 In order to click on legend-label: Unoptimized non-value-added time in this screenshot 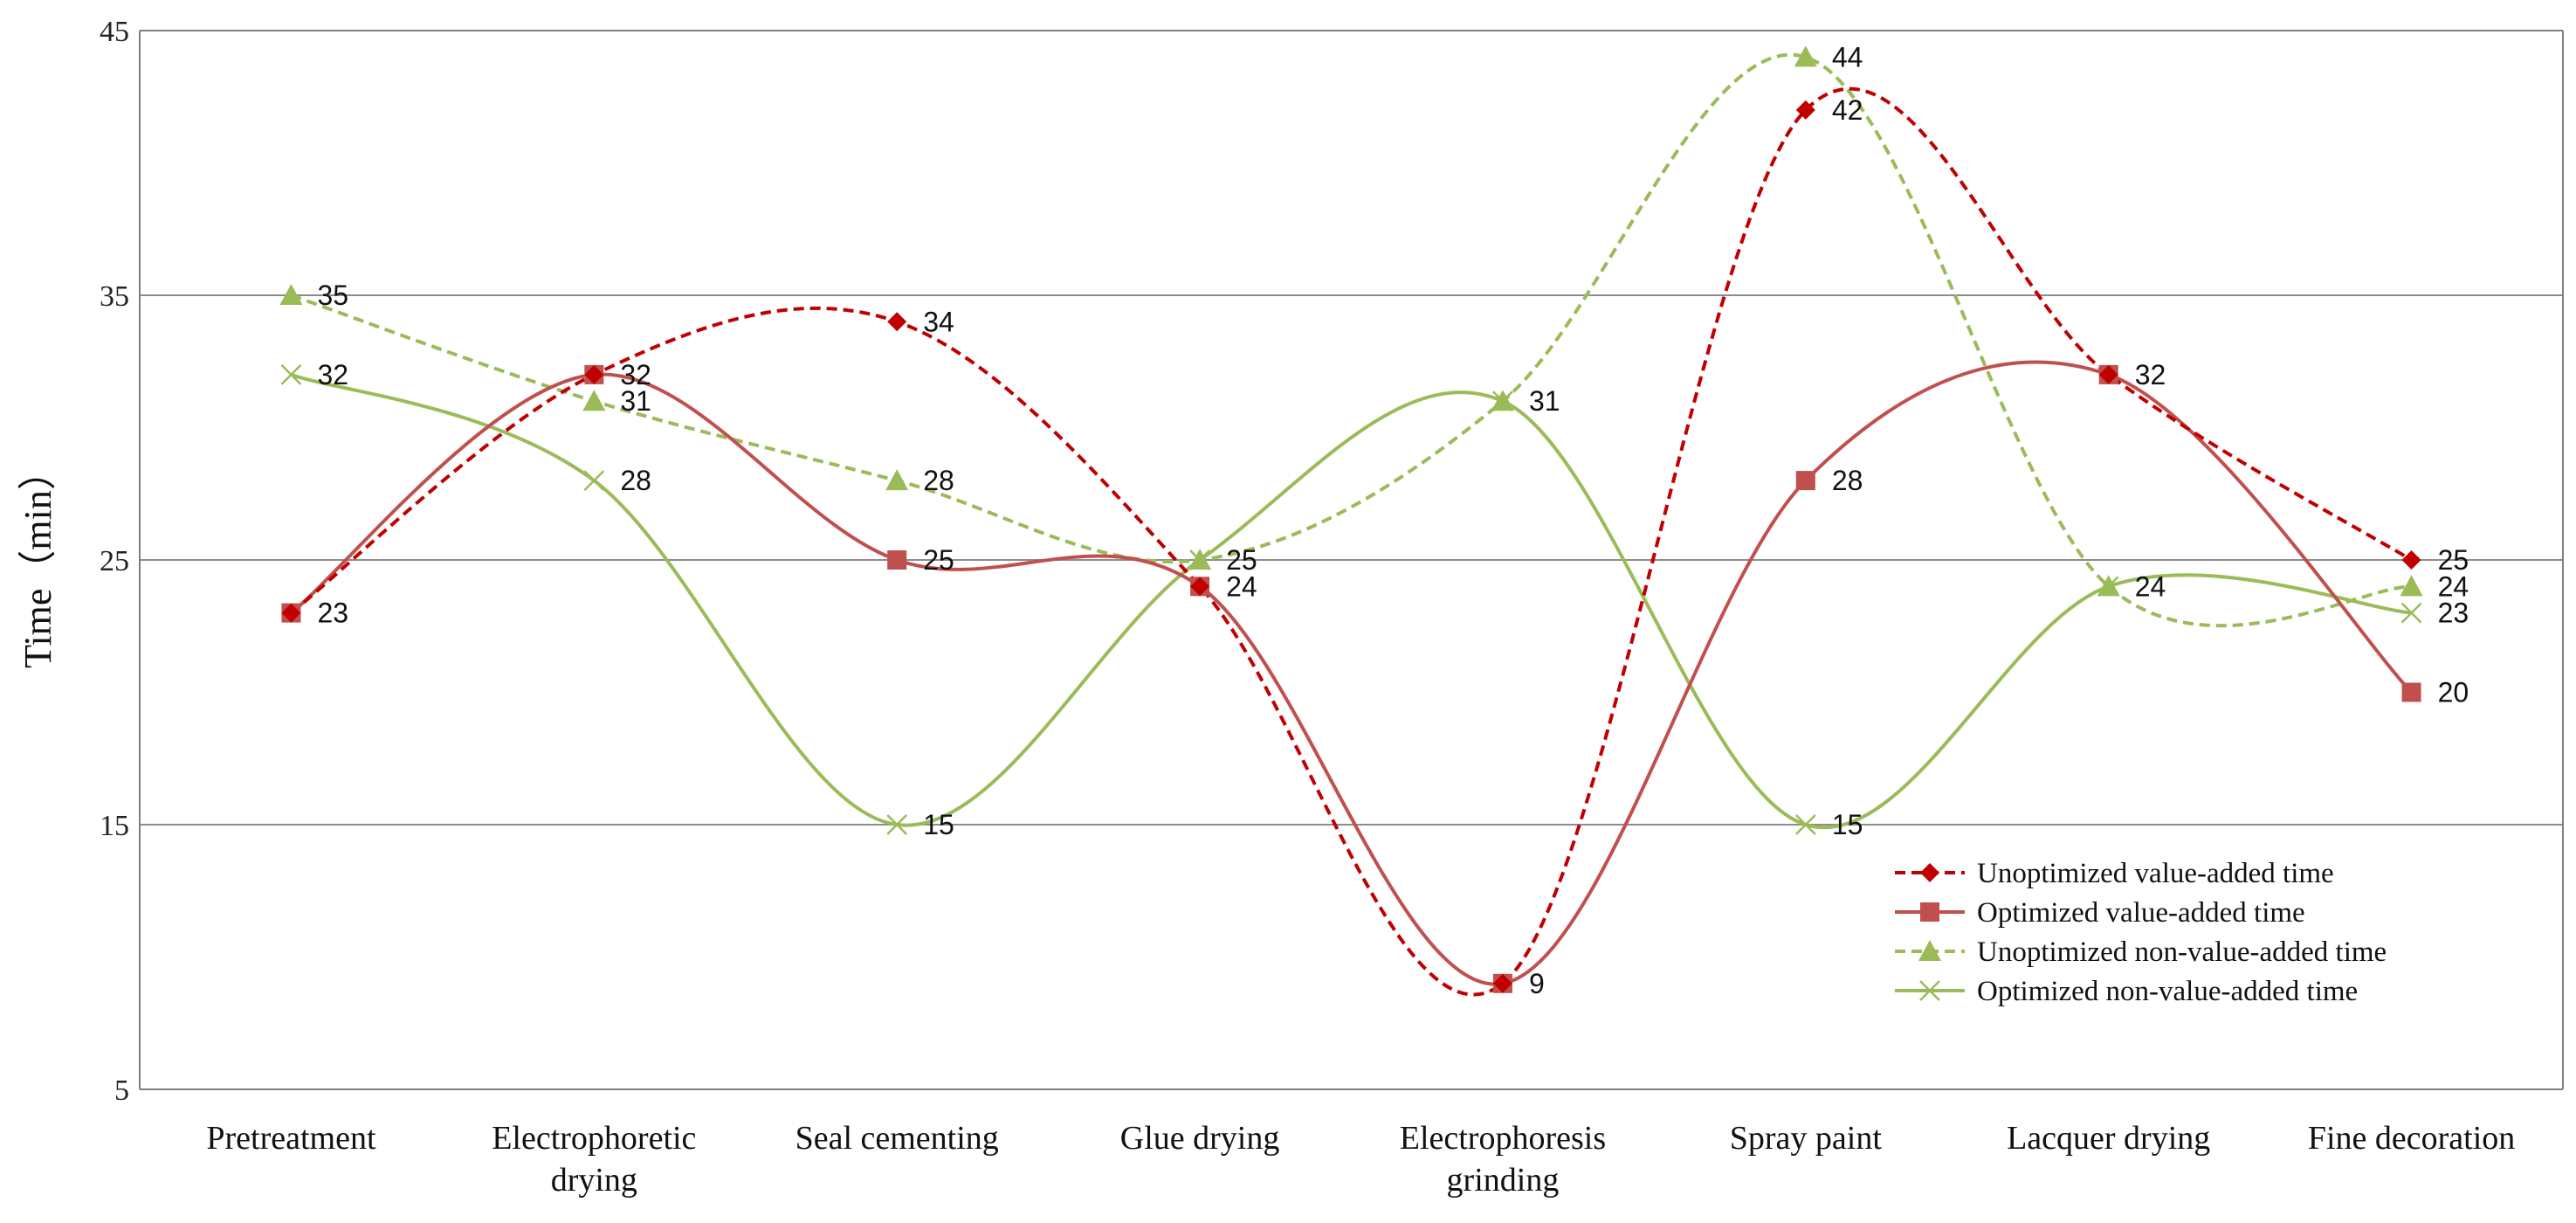, I will do `click(2182, 952)`.